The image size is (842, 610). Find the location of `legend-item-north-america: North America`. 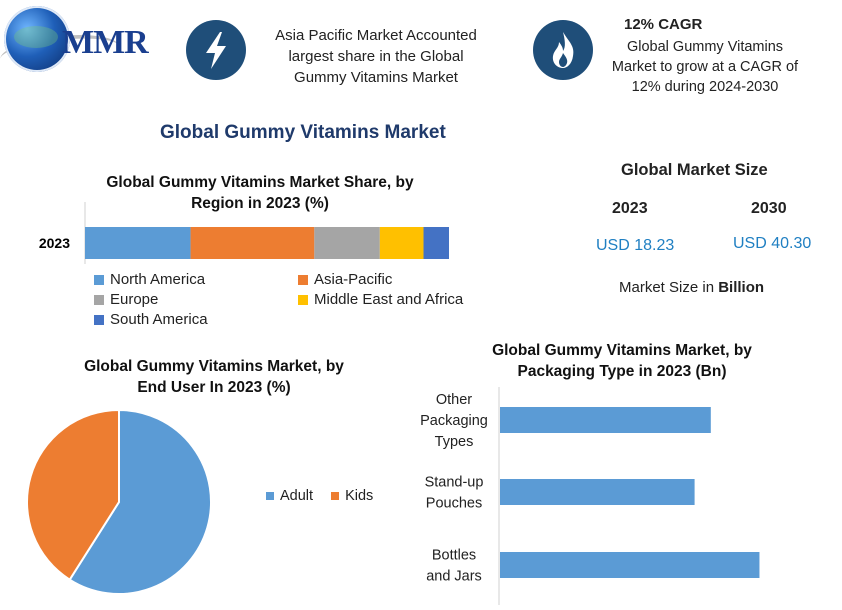

legend-item-north-america: North America is located at coordinates (196, 279).